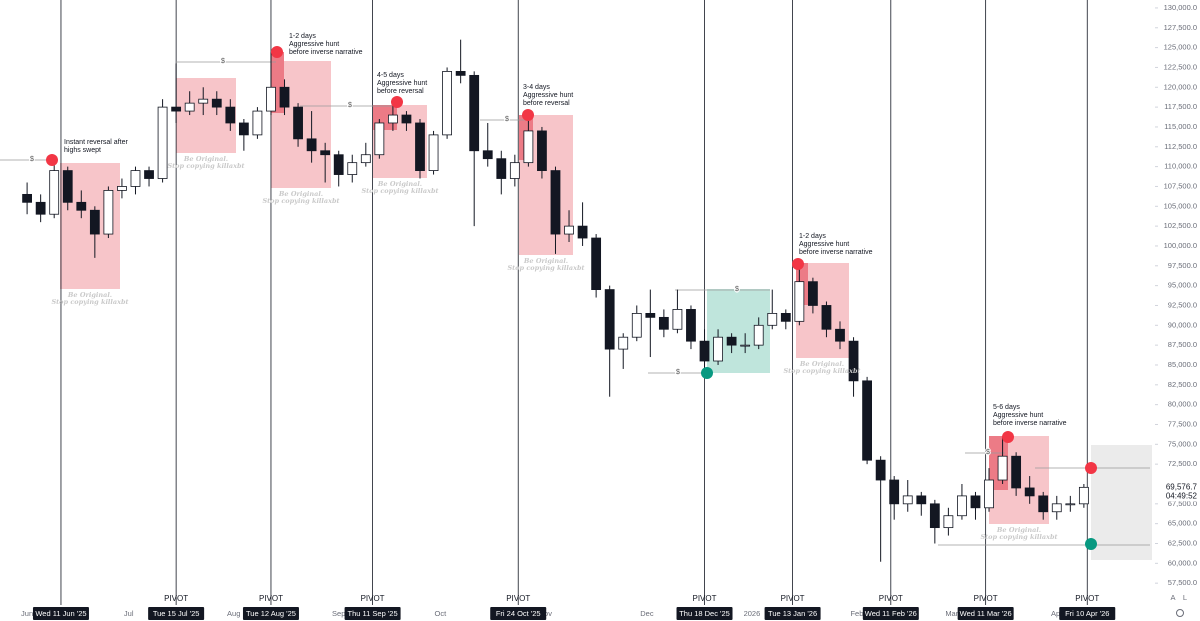 This screenshot has height=621, width=1200. Describe the element at coordinates (1182, 364) in the screenshot. I see `y-tick-label: 85,000.0` at that location.